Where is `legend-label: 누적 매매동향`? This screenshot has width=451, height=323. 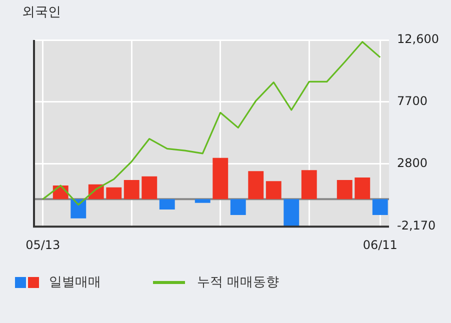 legend-label: 누적 매매동향 is located at coordinates (238, 282).